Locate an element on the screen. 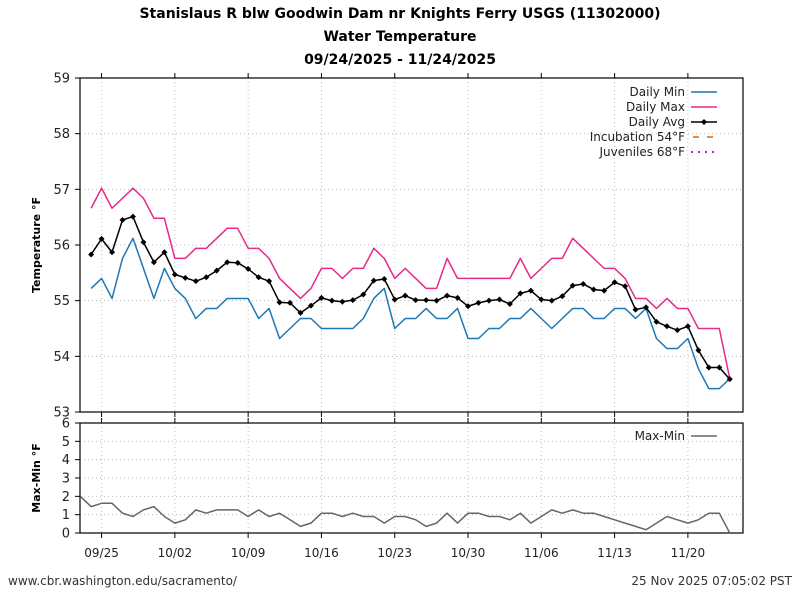  y-tick-label: 4 is located at coordinates (66, 460).